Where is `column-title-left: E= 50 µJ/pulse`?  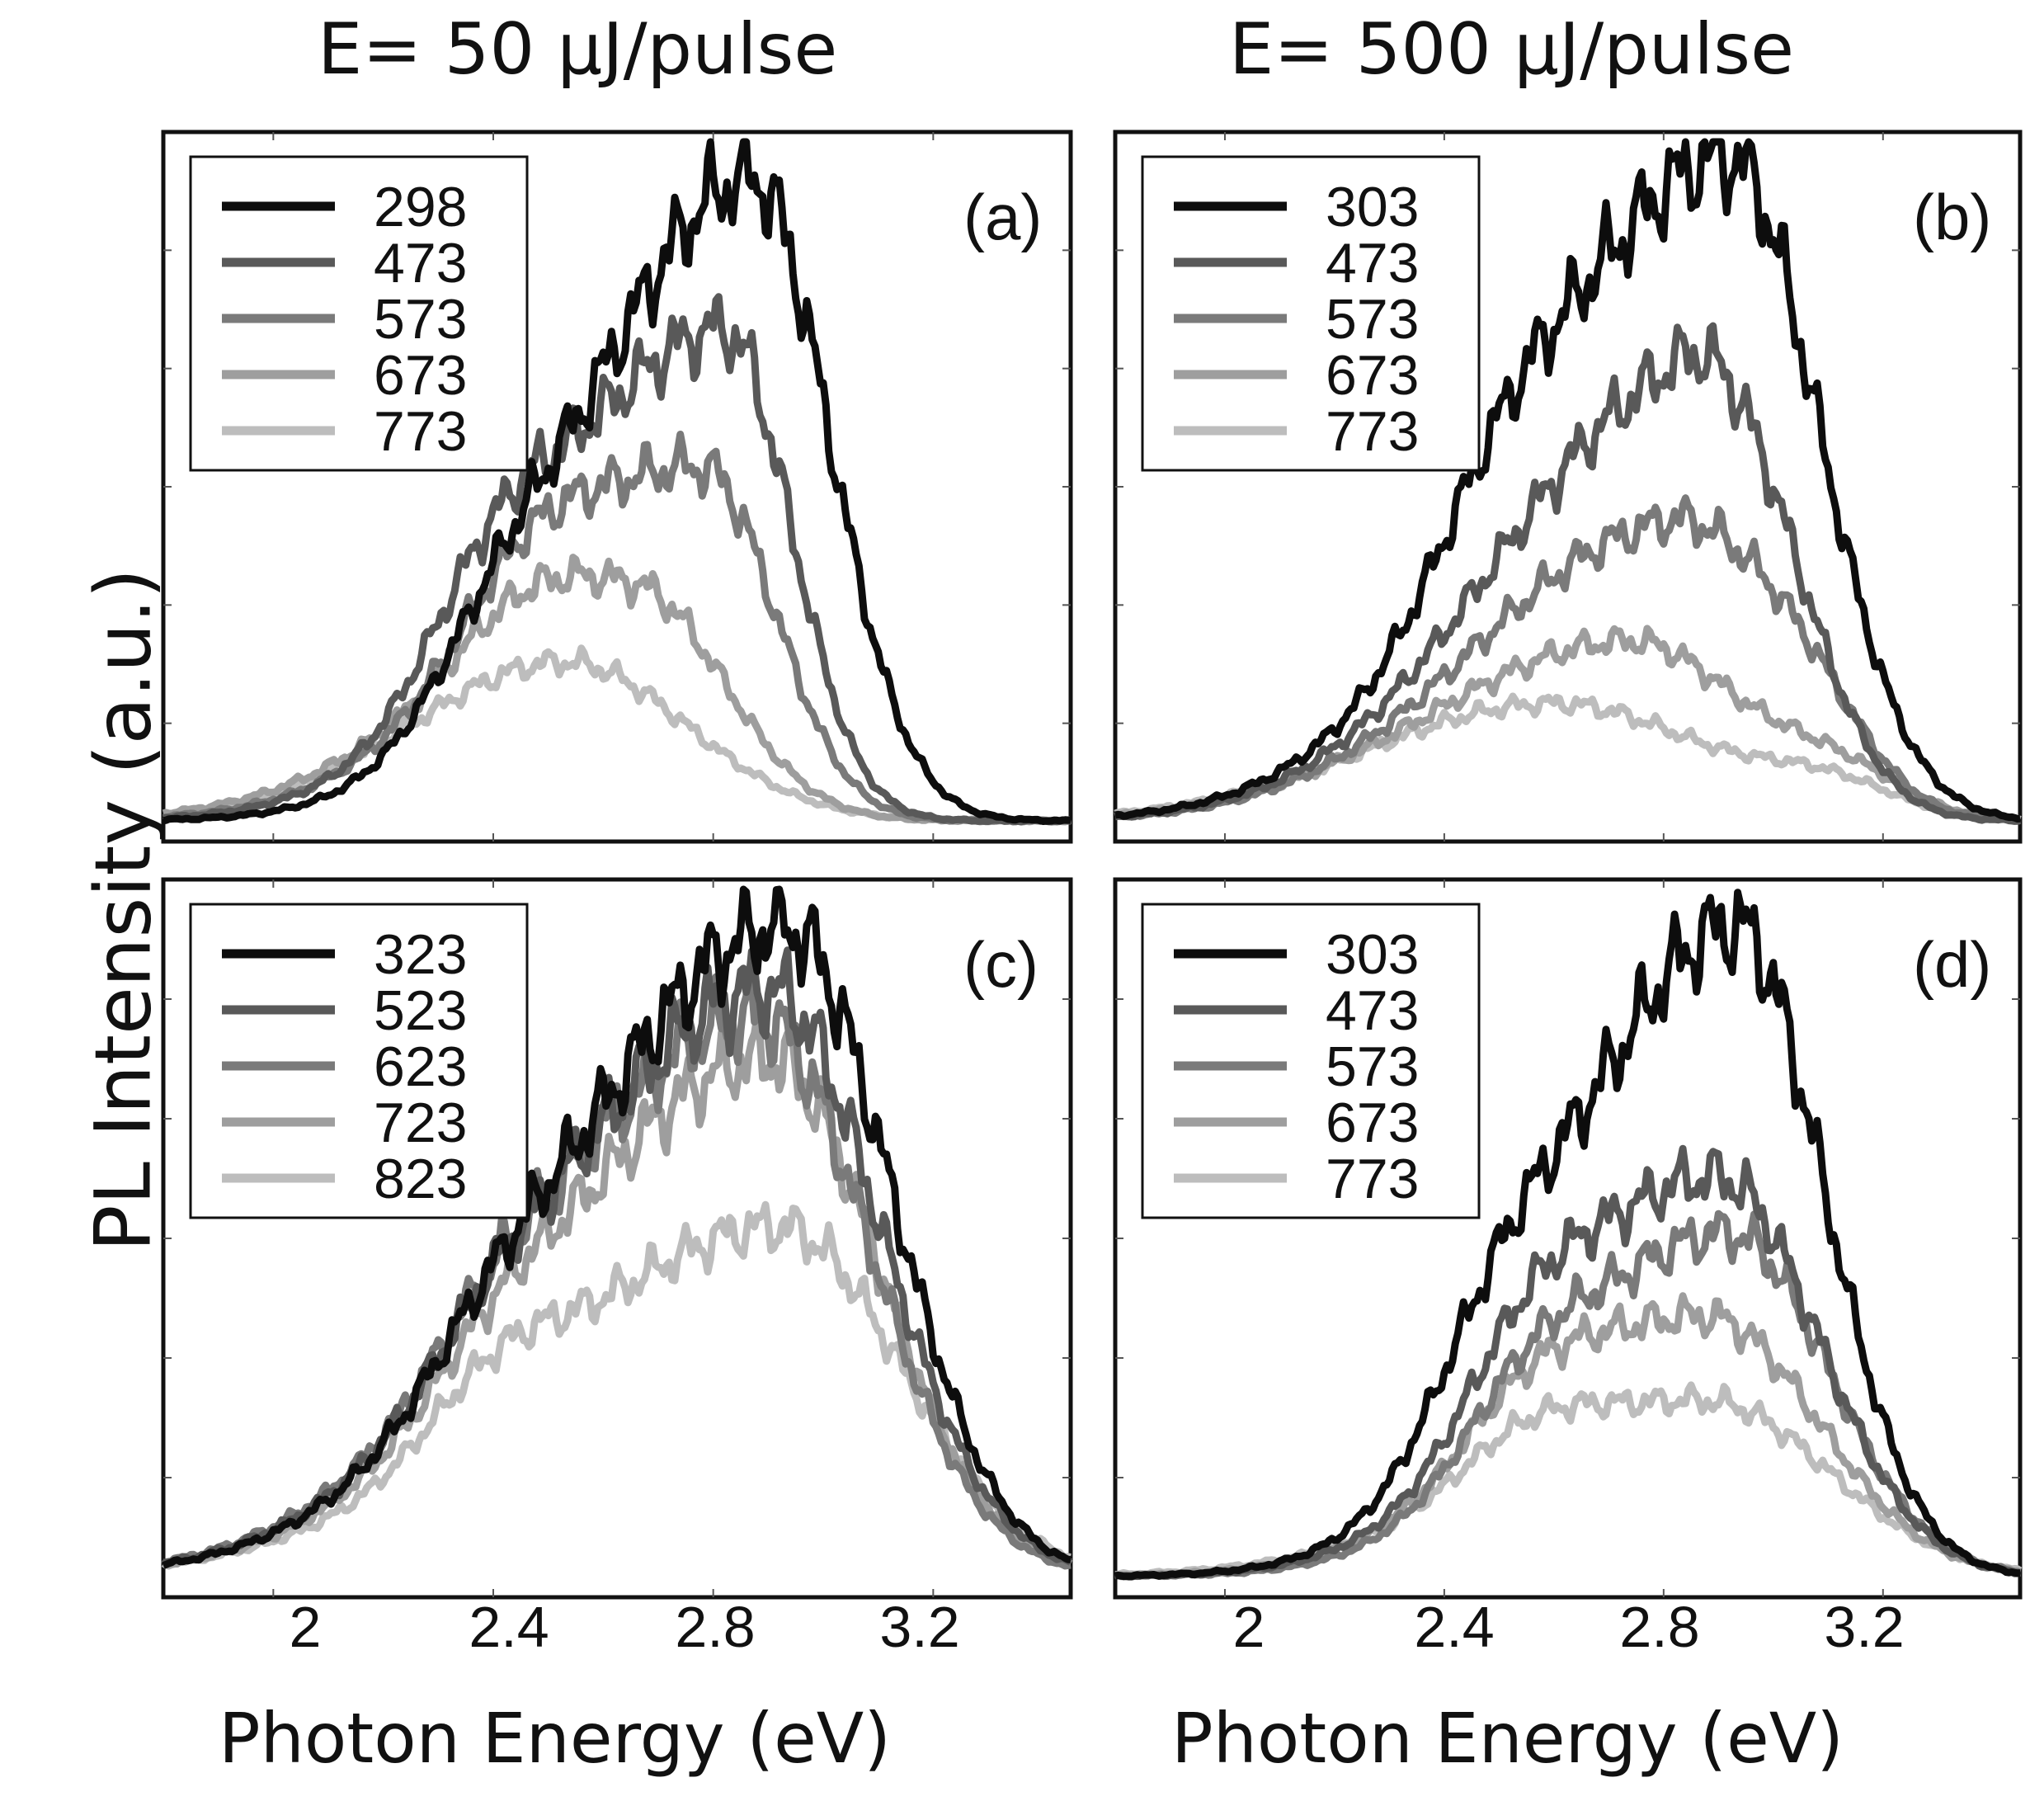 column-title-left: E= 50 µJ/pulse is located at coordinates (578, 49).